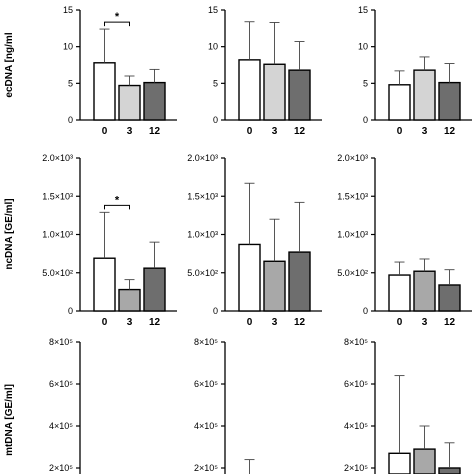 This screenshot has width=474, height=474. What do you see at coordinates (365, 311) in the screenshot?
I see `panel-6-y-tick-label: 0` at bounding box center [365, 311].